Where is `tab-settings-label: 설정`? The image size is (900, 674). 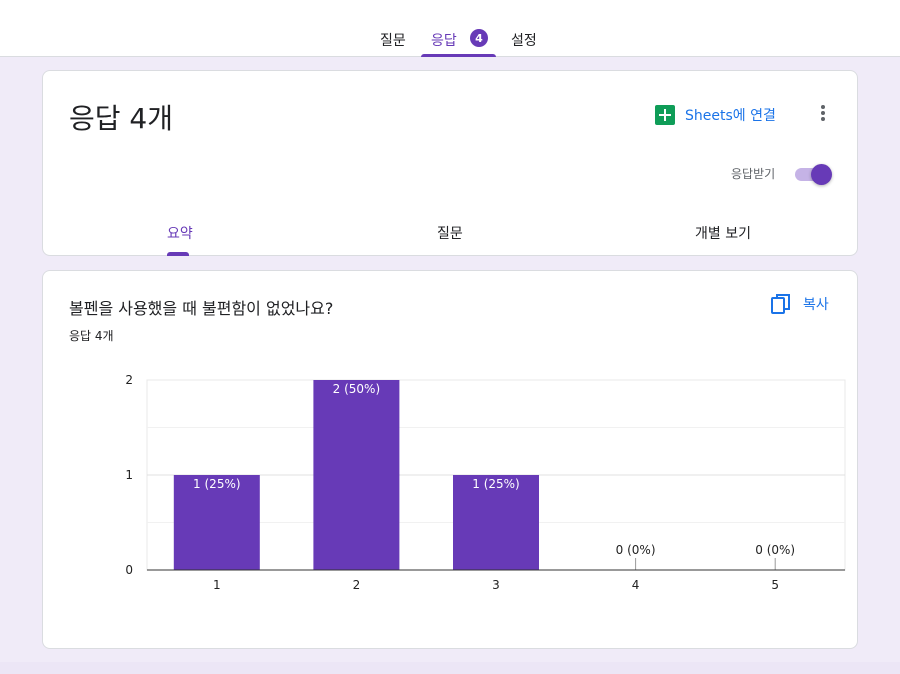 tab-settings-label: 설정 is located at coordinates (524, 41).